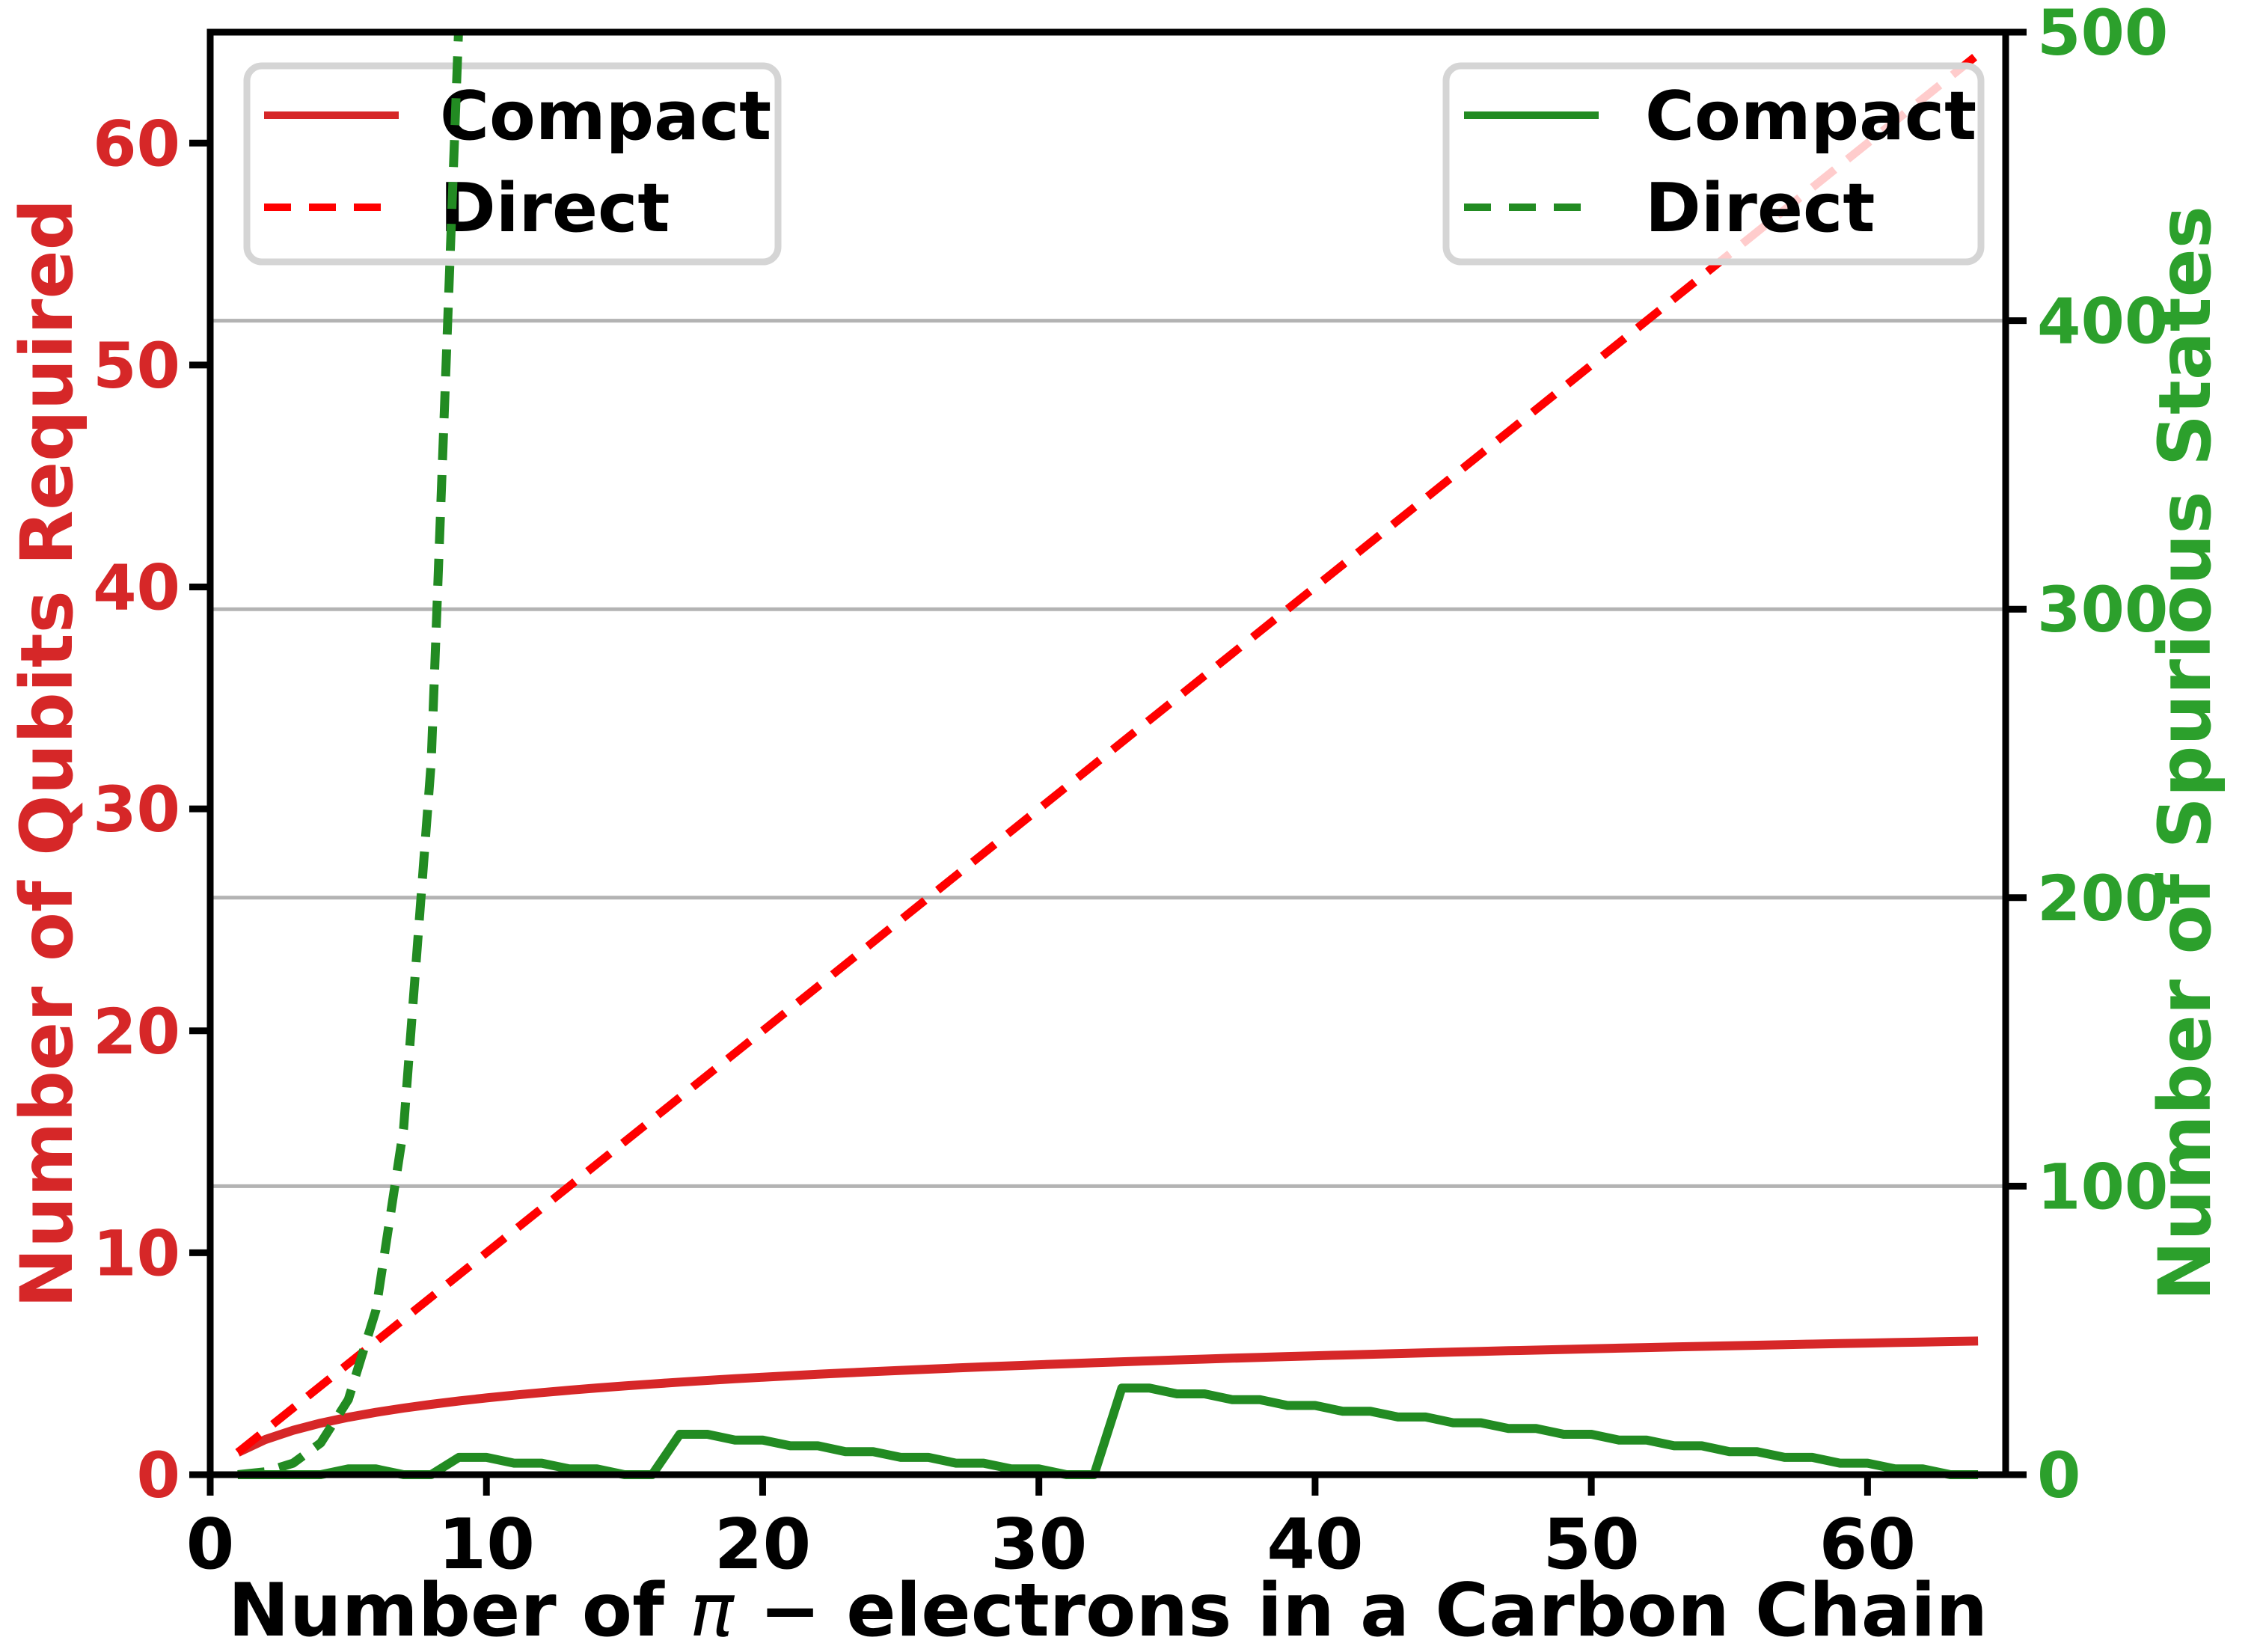  I want to click on pi-symbol: π, so click(712, 1610).